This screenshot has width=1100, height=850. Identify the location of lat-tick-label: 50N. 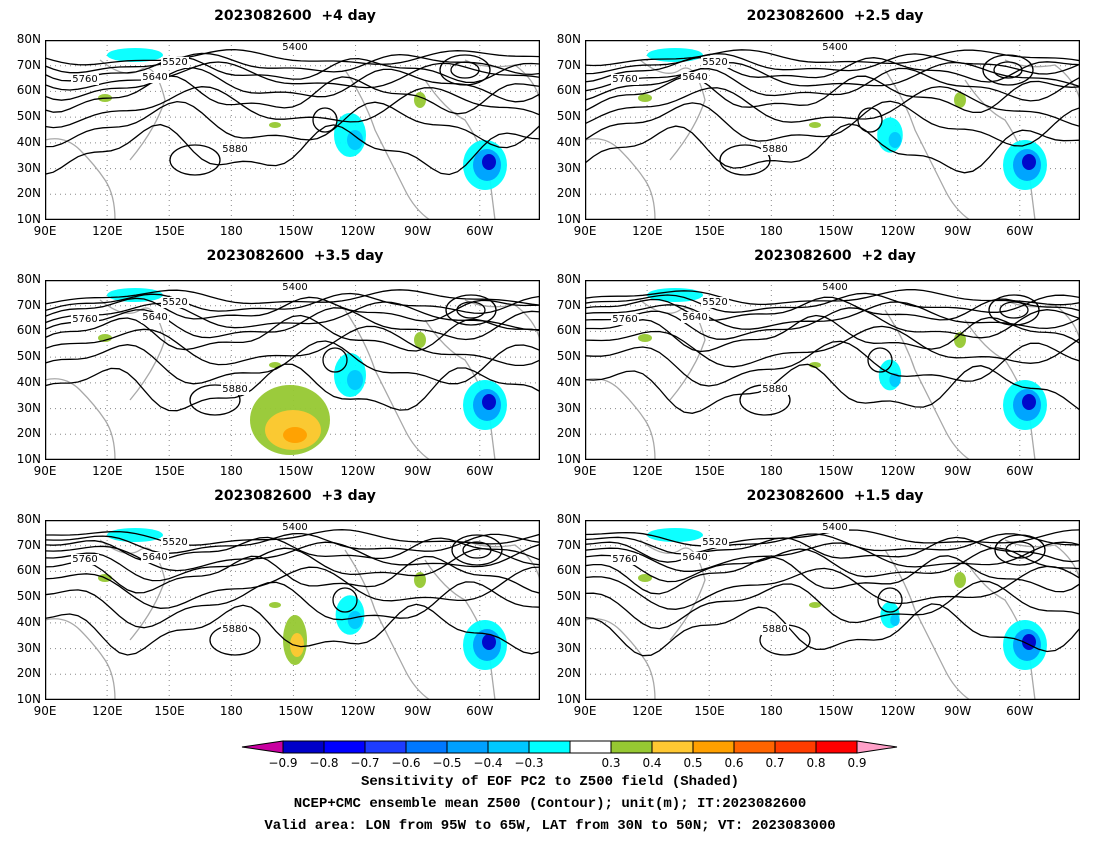
(568, 596).